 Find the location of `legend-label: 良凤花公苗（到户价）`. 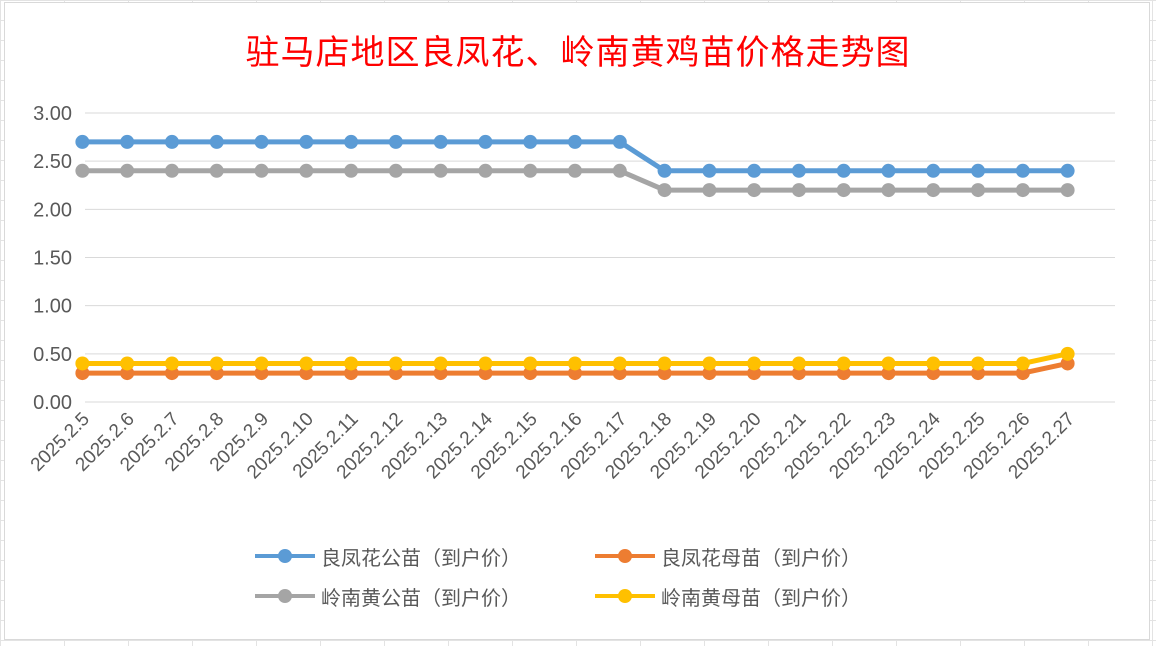

legend-label: 良凤花公苗（到户价） is located at coordinates (421, 557).